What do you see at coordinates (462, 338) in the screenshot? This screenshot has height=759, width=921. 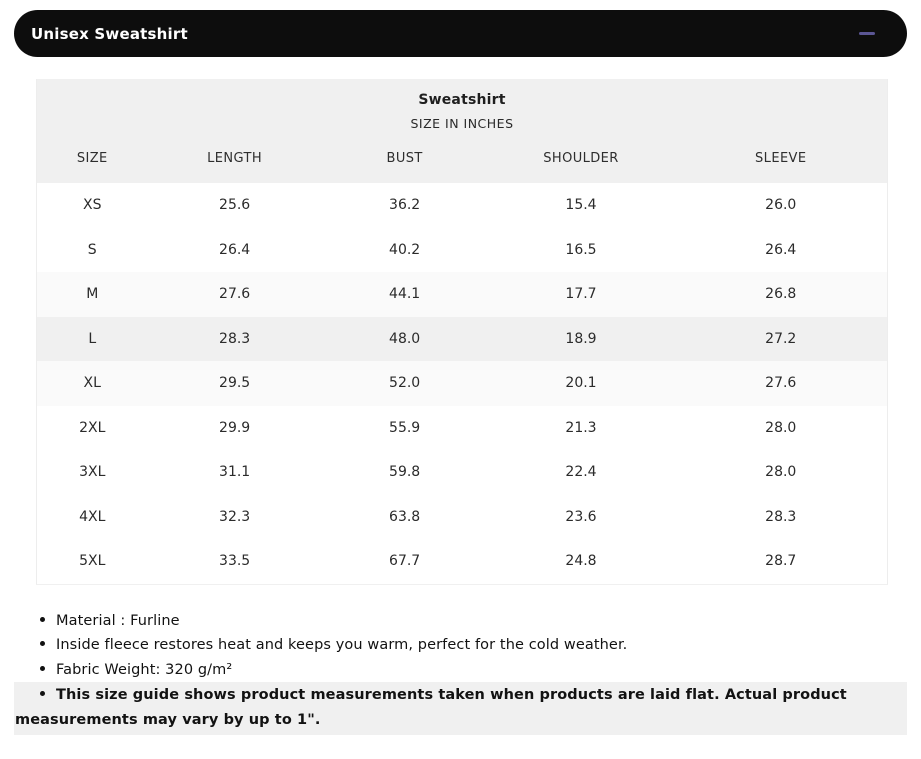 I see `table-row-l: L 28.3 48.0 18.9 27.2` at bounding box center [462, 338].